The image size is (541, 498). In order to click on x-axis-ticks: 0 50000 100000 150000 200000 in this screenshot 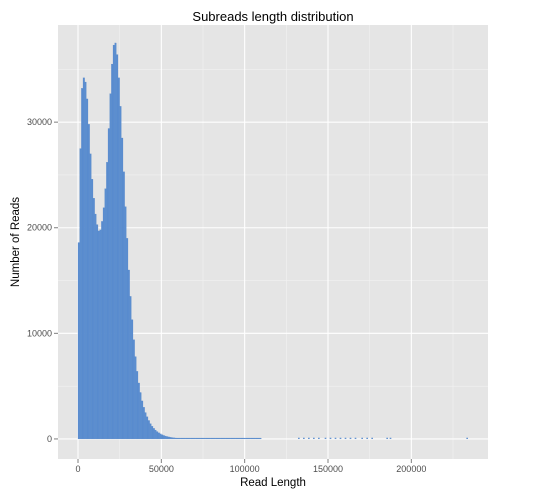, I will do `click(250, 466)`.